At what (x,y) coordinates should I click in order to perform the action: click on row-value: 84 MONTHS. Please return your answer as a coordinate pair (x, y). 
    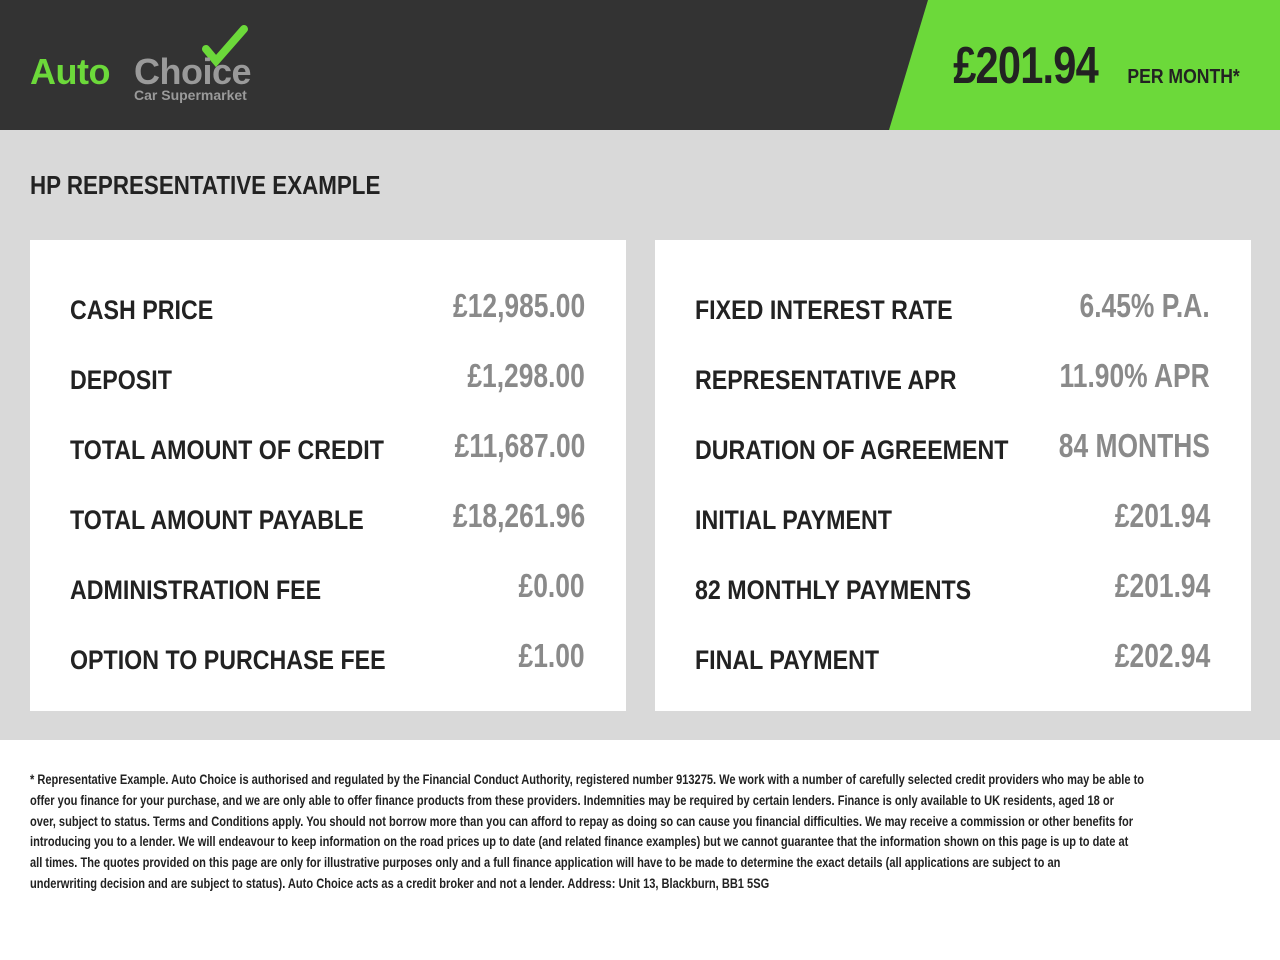
    Looking at the image, I should click on (1134, 445).